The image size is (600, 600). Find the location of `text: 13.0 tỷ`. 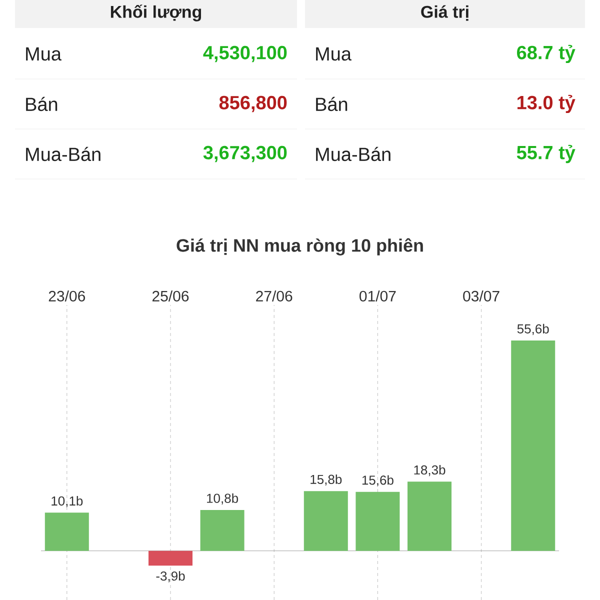

text: 13.0 tỷ is located at coordinates (547, 104).